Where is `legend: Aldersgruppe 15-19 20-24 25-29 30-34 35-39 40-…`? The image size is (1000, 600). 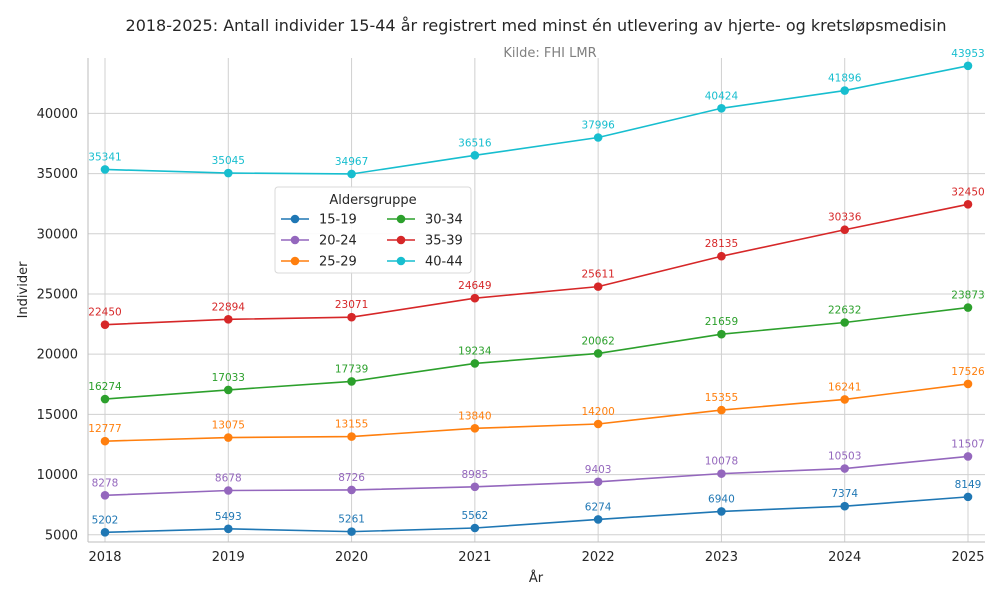
legend: Aldersgruppe 15-19 20-24 25-29 30-34 35-39 40-… is located at coordinates (373, 230).